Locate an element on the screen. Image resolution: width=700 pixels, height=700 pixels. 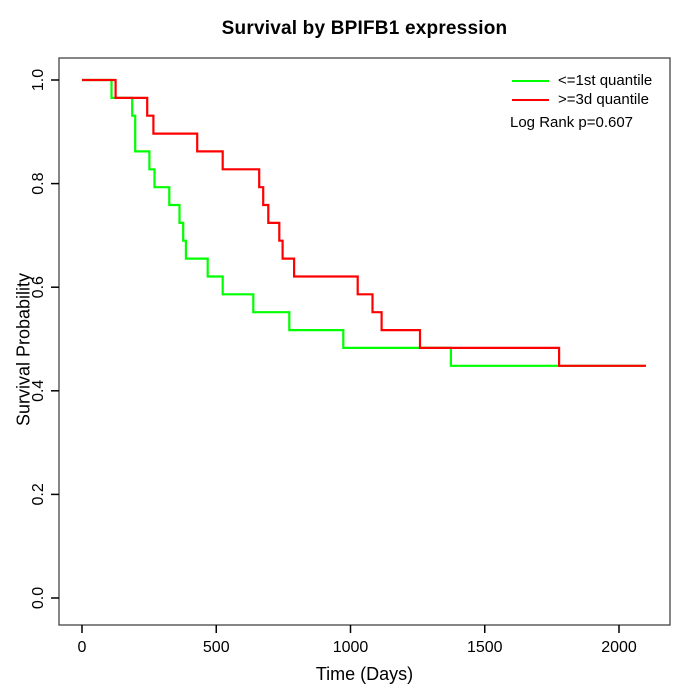
legend: <=1st quantile >=3d quantile is located at coordinates (582, 90).